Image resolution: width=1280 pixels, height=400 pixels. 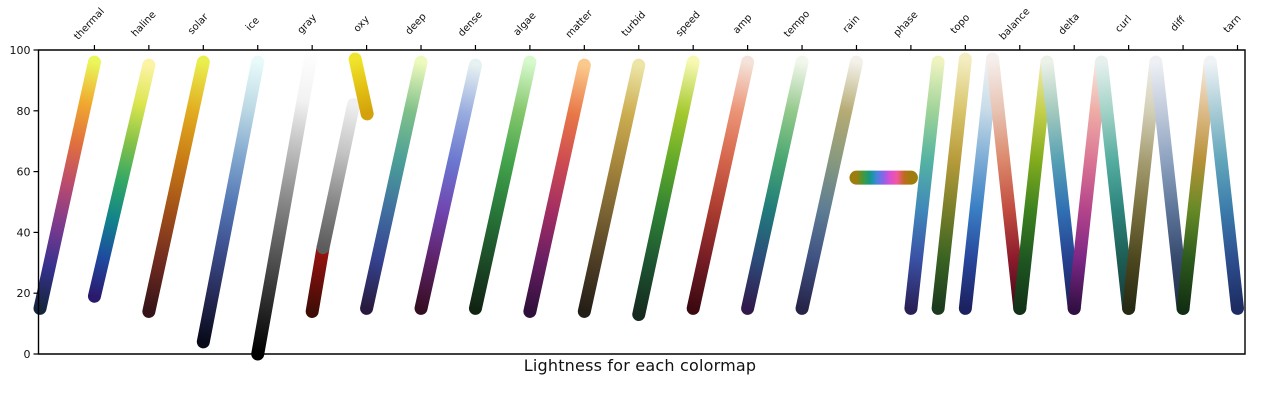 I want to click on band-topo, so click(x=938, y=183).